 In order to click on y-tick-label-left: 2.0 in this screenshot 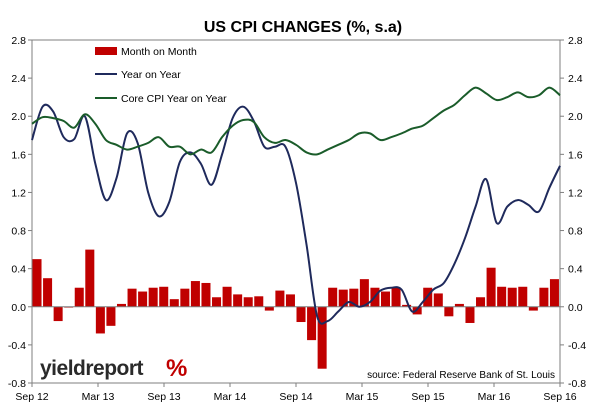, I will do `click(18, 117)`.